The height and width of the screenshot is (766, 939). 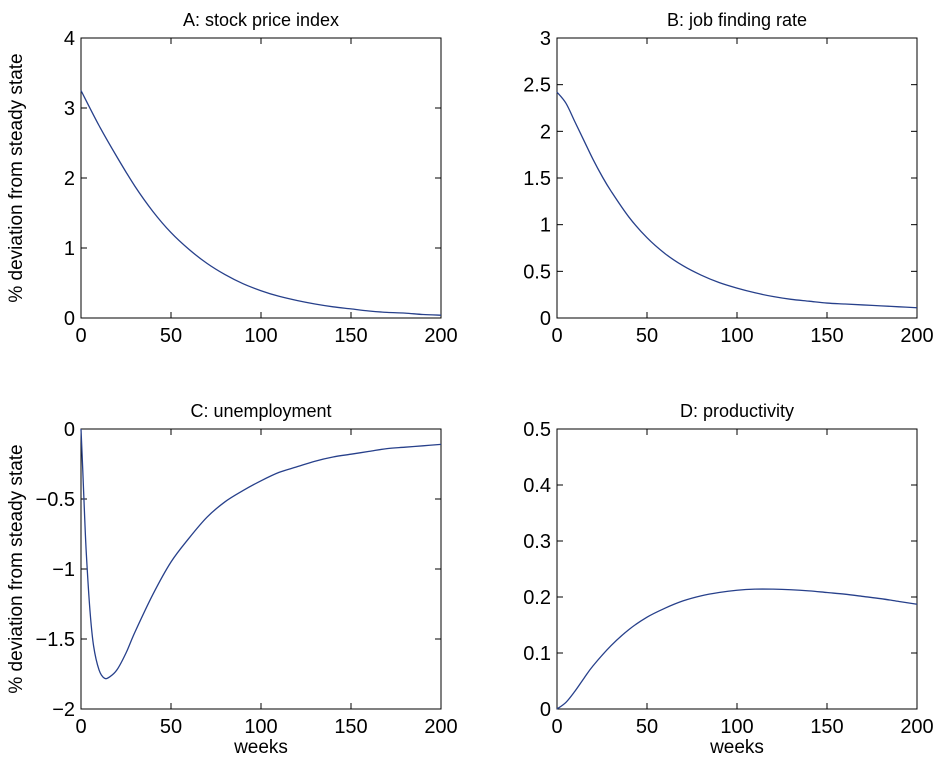 I want to click on y-tick-label: −0.5, so click(x=55, y=500).